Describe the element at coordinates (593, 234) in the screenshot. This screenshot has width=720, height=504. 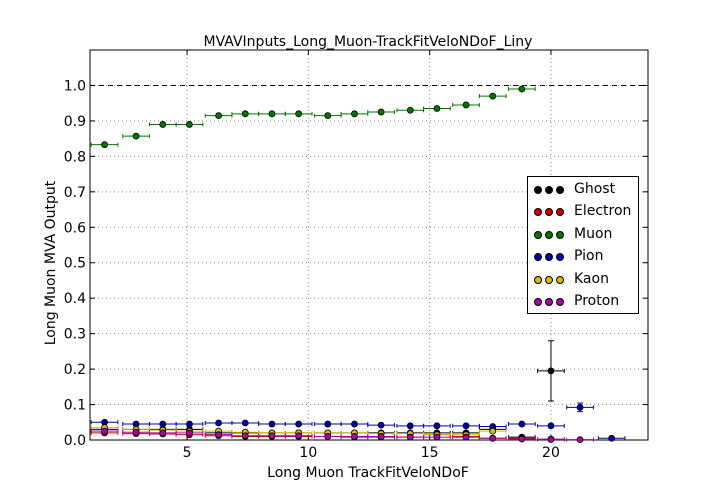
I see `legend-label-muon: Muon` at that location.